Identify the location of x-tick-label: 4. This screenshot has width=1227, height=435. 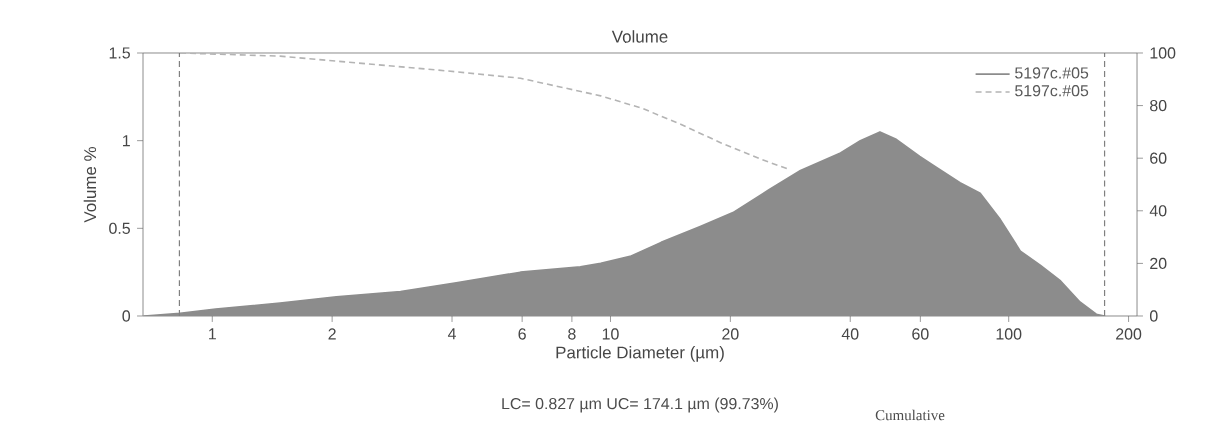
(451, 334).